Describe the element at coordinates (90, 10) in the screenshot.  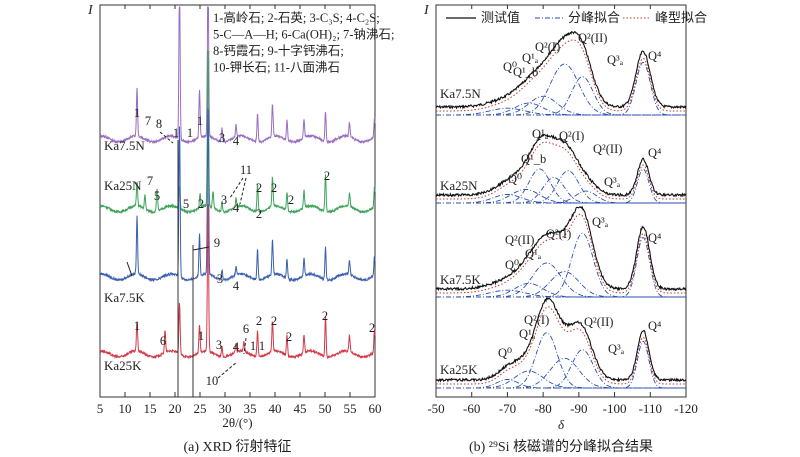
I see `xrd-y-axis-label: I` at that location.